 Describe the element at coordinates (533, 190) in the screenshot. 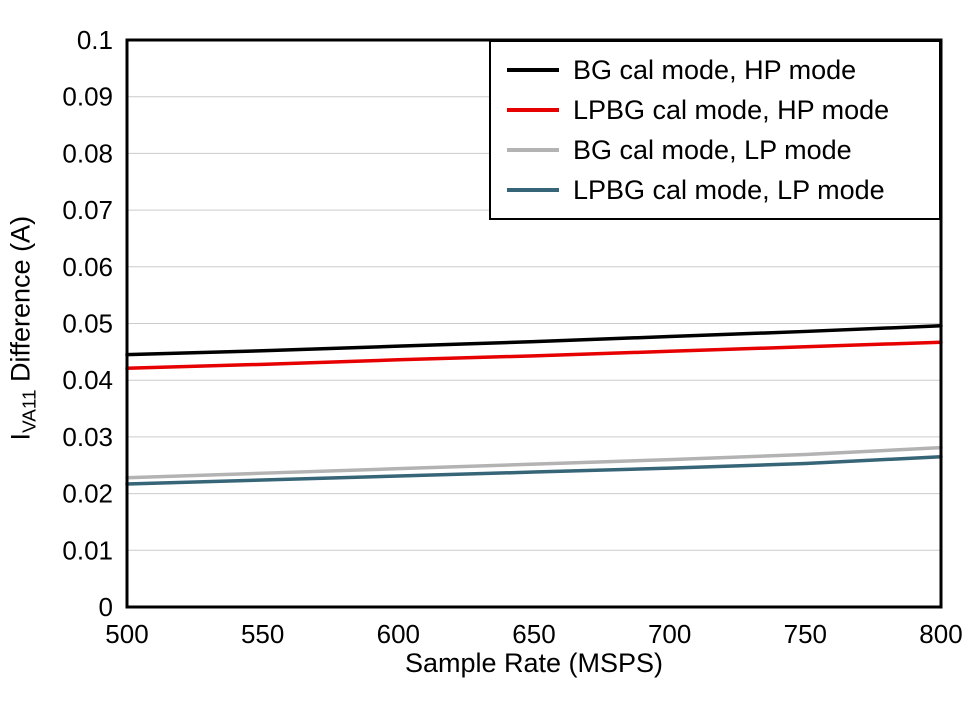

I see `legend-line-swatch-lpbg-lp` at that location.